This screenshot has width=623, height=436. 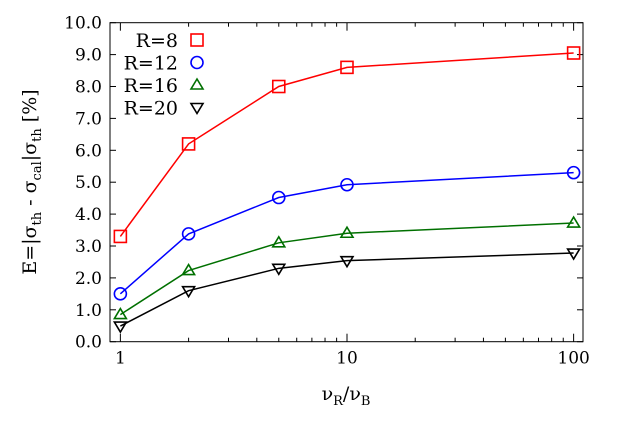 I want to click on y-tick-label: 5.0, so click(x=88, y=183).